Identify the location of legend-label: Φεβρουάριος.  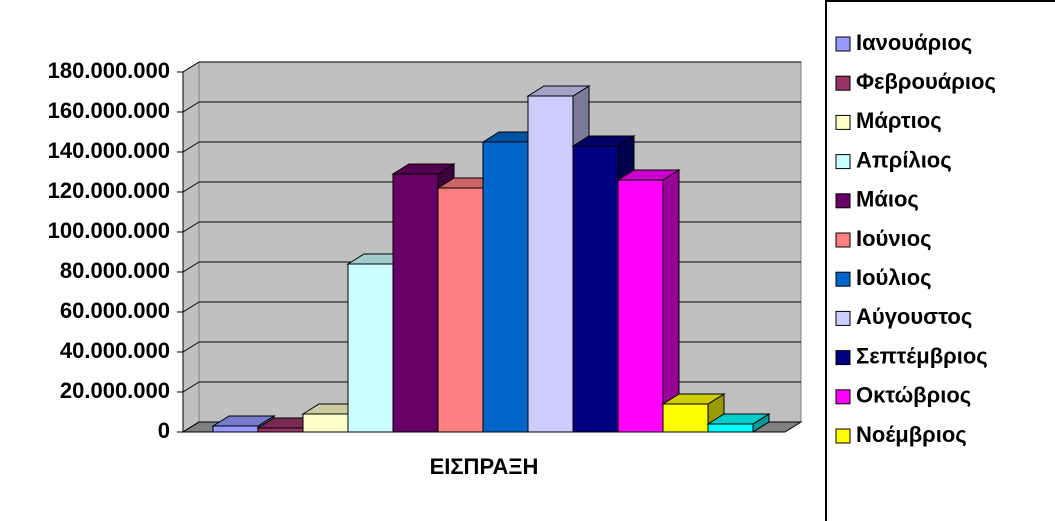
(926, 81).